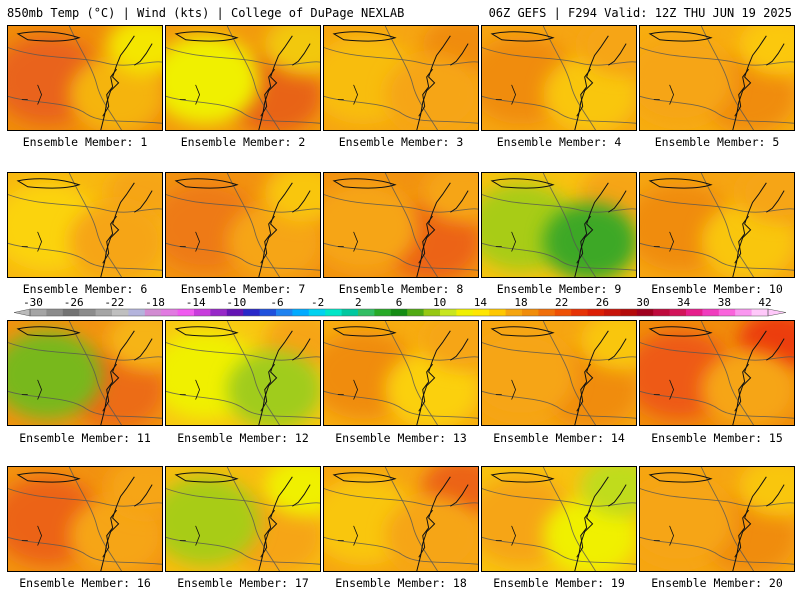 This screenshot has height=600, width=800. I want to click on colorbar-tick-label: 30, so click(642, 302).